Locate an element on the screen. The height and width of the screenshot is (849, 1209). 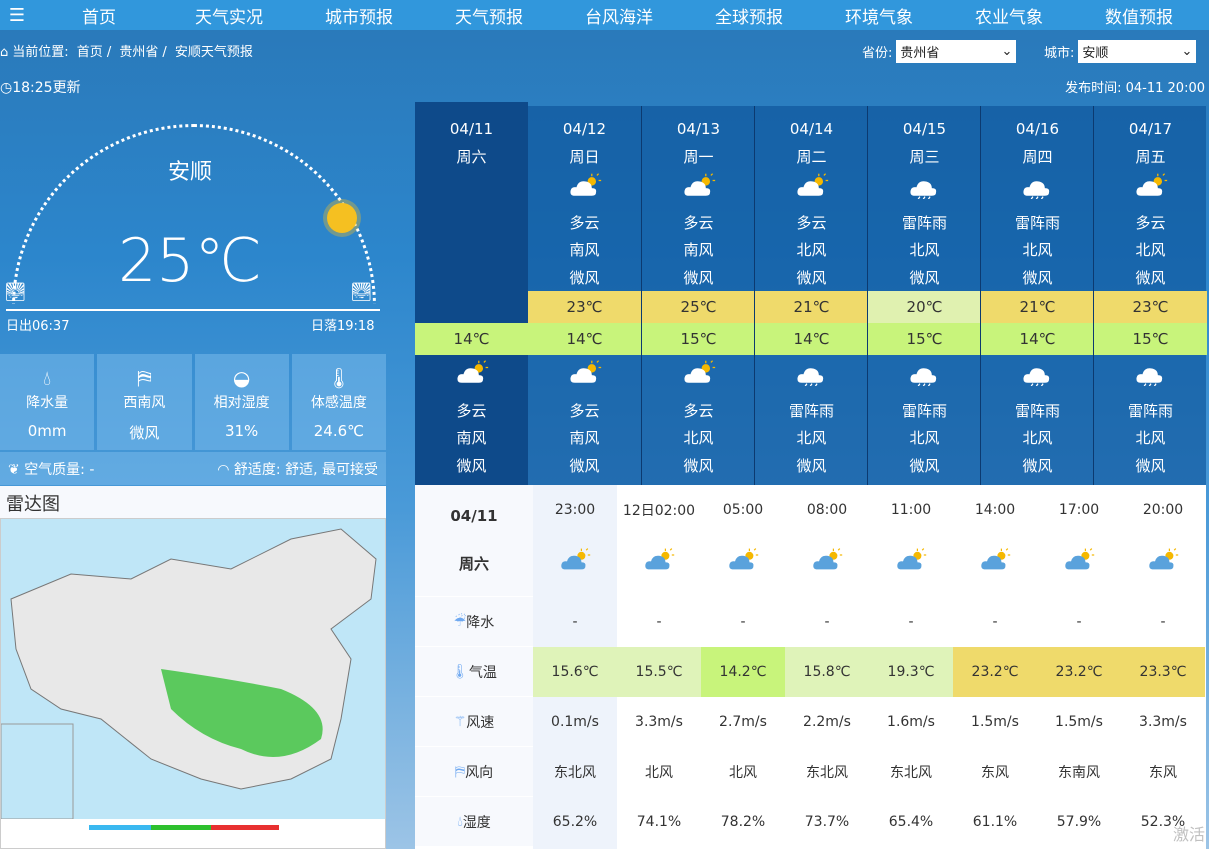
day-weekday: 周六 is located at coordinates (471, 157).